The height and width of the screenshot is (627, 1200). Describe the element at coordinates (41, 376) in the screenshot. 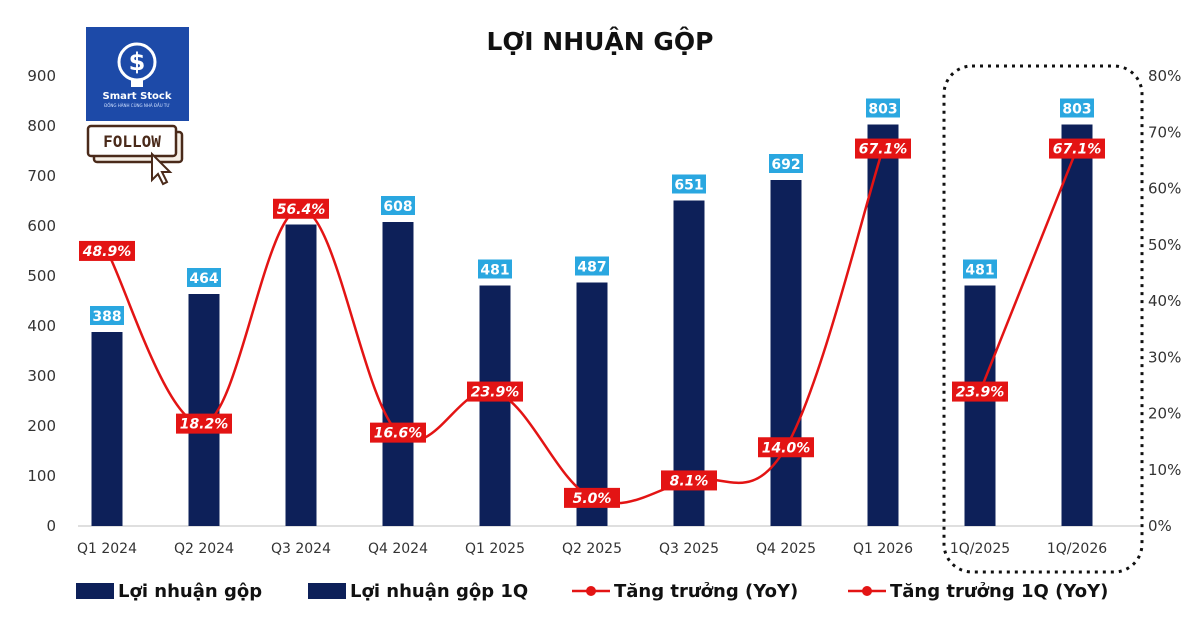

I see `y-left-tick-label: 300` at that location.